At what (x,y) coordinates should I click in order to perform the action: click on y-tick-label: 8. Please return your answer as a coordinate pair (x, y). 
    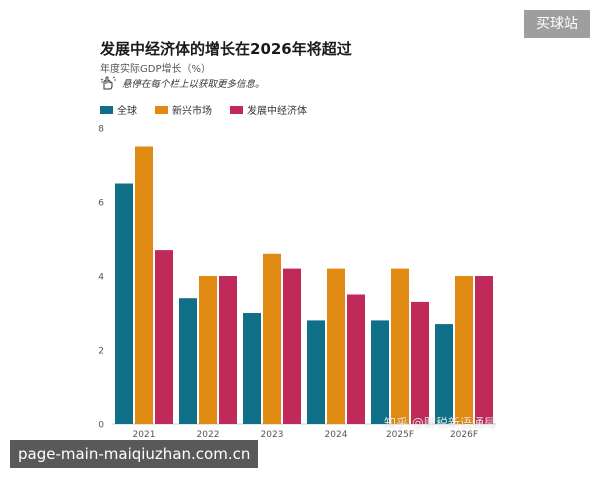
    Looking at the image, I should click on (101, 130).